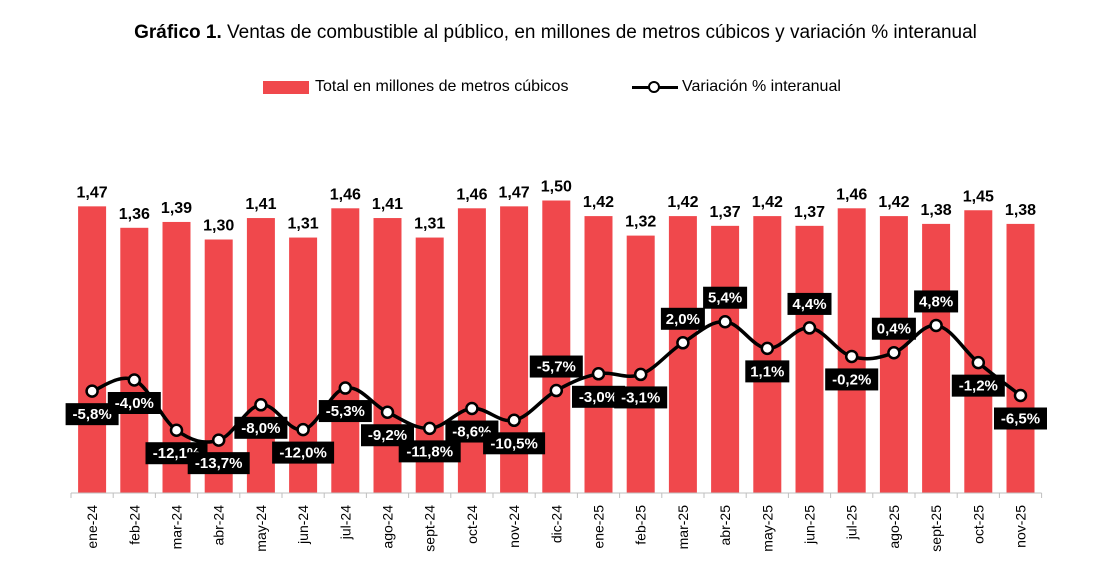 Image resolution: width=1111 pixels, height=572 pixels. What do you see at coordinates (978, 524) in the screenshot?
I see `x-tick-label: oct-25` at bounding box center [978, 524].